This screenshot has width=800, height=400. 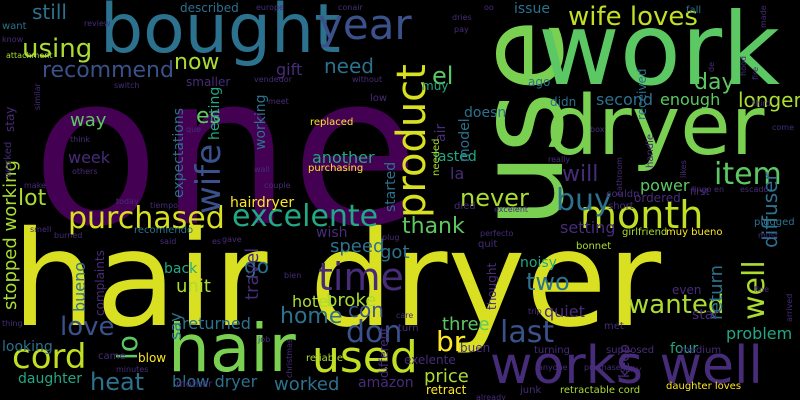 What do you see at coordinates (386, 383) in the screenshot?
I see `cloud-word: amazon` at bounding box center [386, 383].